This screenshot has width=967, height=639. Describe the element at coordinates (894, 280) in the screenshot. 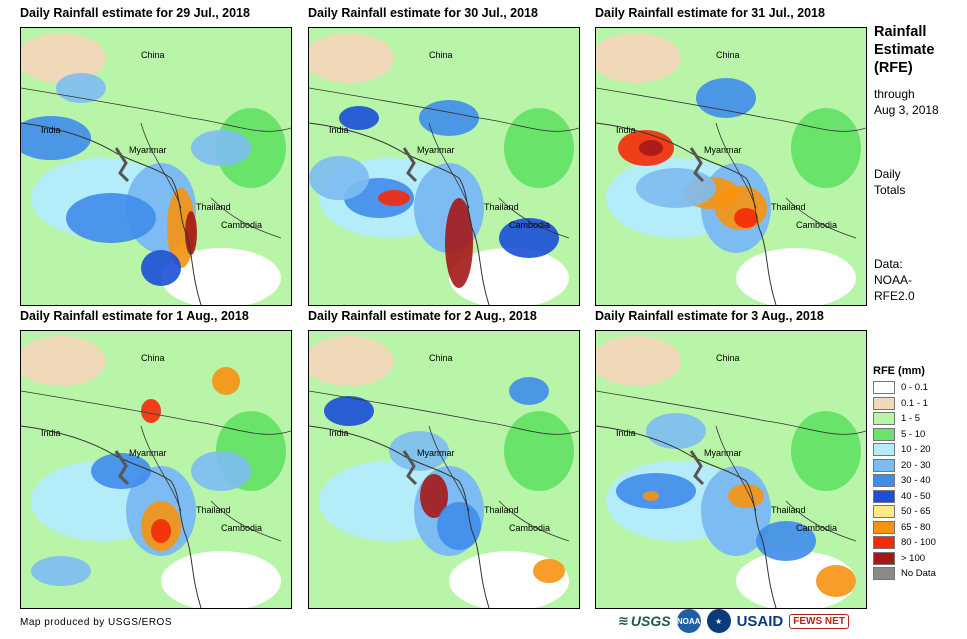

I see `sidebar-data-source: Data: NOAA- RFE2.0` at that location.